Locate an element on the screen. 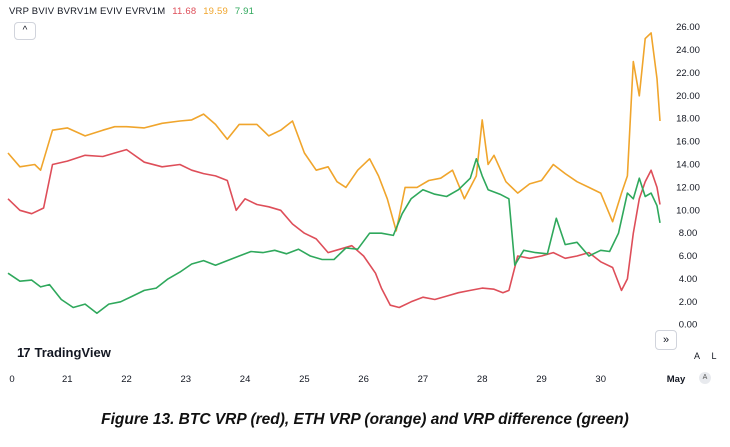  x-tick-label: 28 is located at coordinates (482, 379).